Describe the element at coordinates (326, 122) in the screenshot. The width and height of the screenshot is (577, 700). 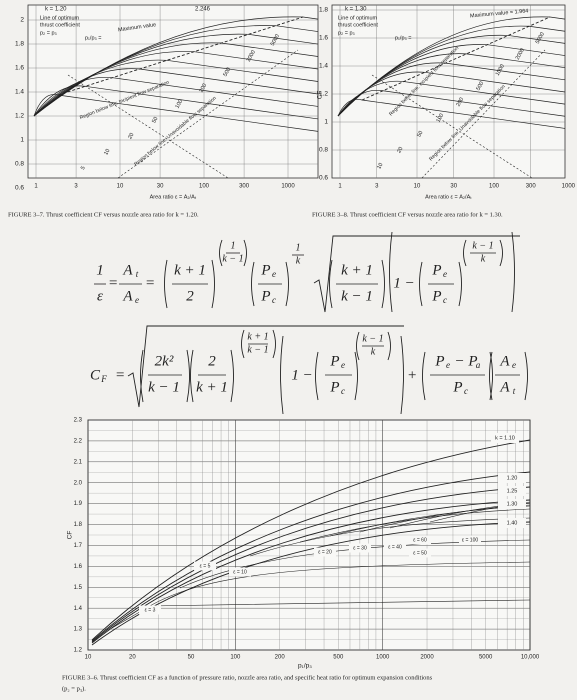
I see `y-tick-label: 1` at that location.